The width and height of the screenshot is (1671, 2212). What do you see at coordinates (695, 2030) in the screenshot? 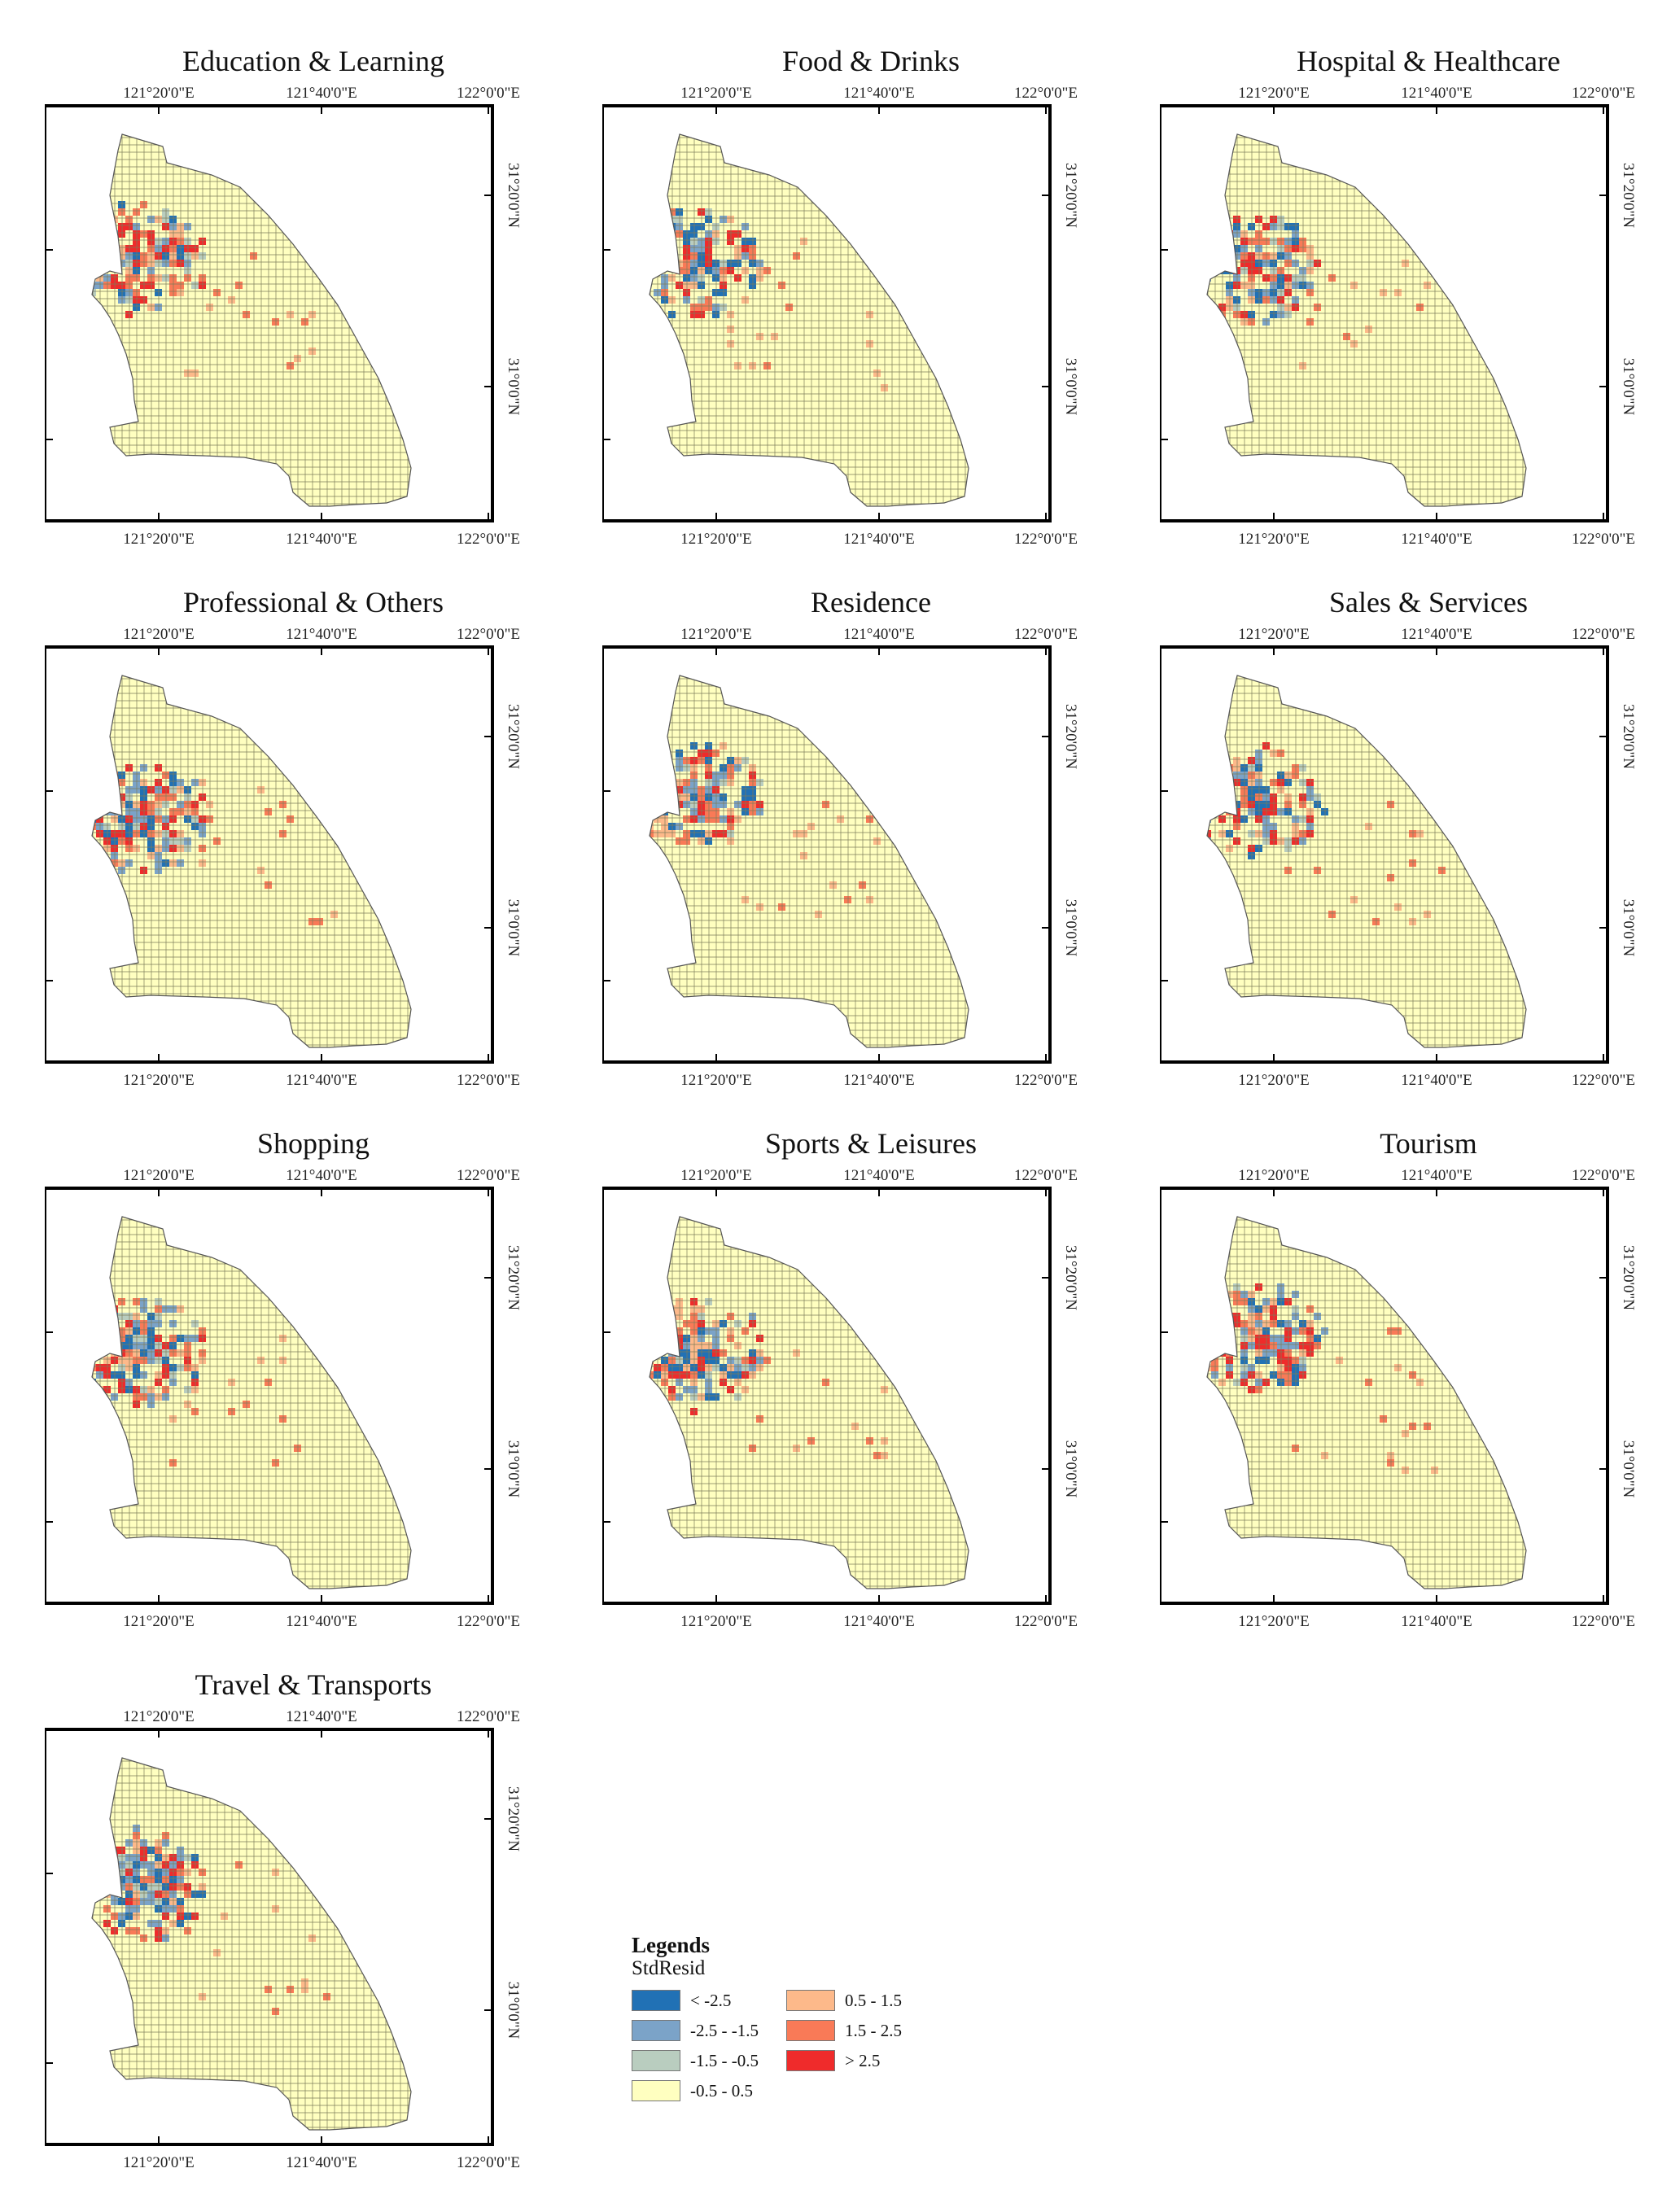
I see `legend-item: -2.5 - -1.5` at bounding box center [695, 2030].